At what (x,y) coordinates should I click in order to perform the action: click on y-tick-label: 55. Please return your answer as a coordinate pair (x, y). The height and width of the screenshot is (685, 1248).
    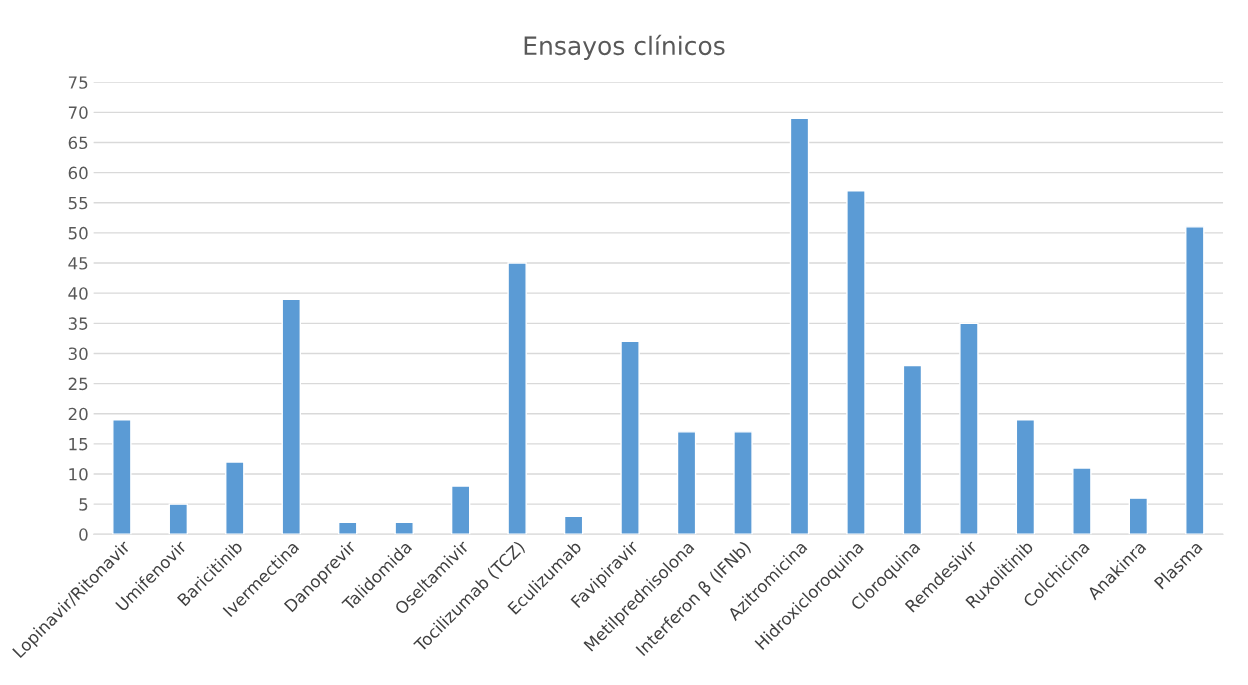
    Looking at the image, I should click on (78, 203).